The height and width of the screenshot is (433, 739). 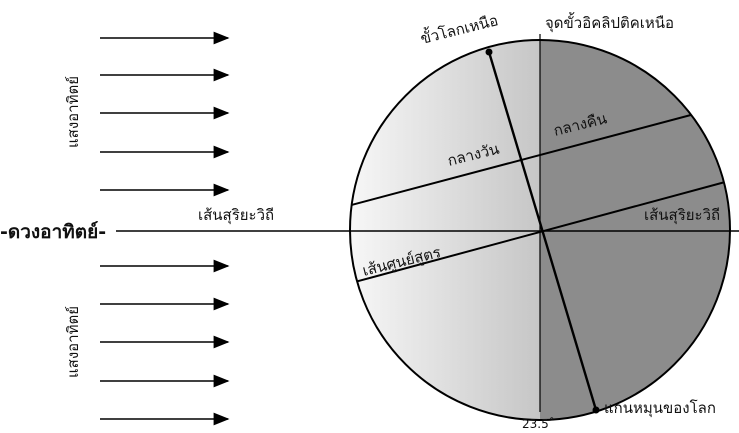 I want to click on sunlight-arrows-bottom, so click(x=165, y=342).